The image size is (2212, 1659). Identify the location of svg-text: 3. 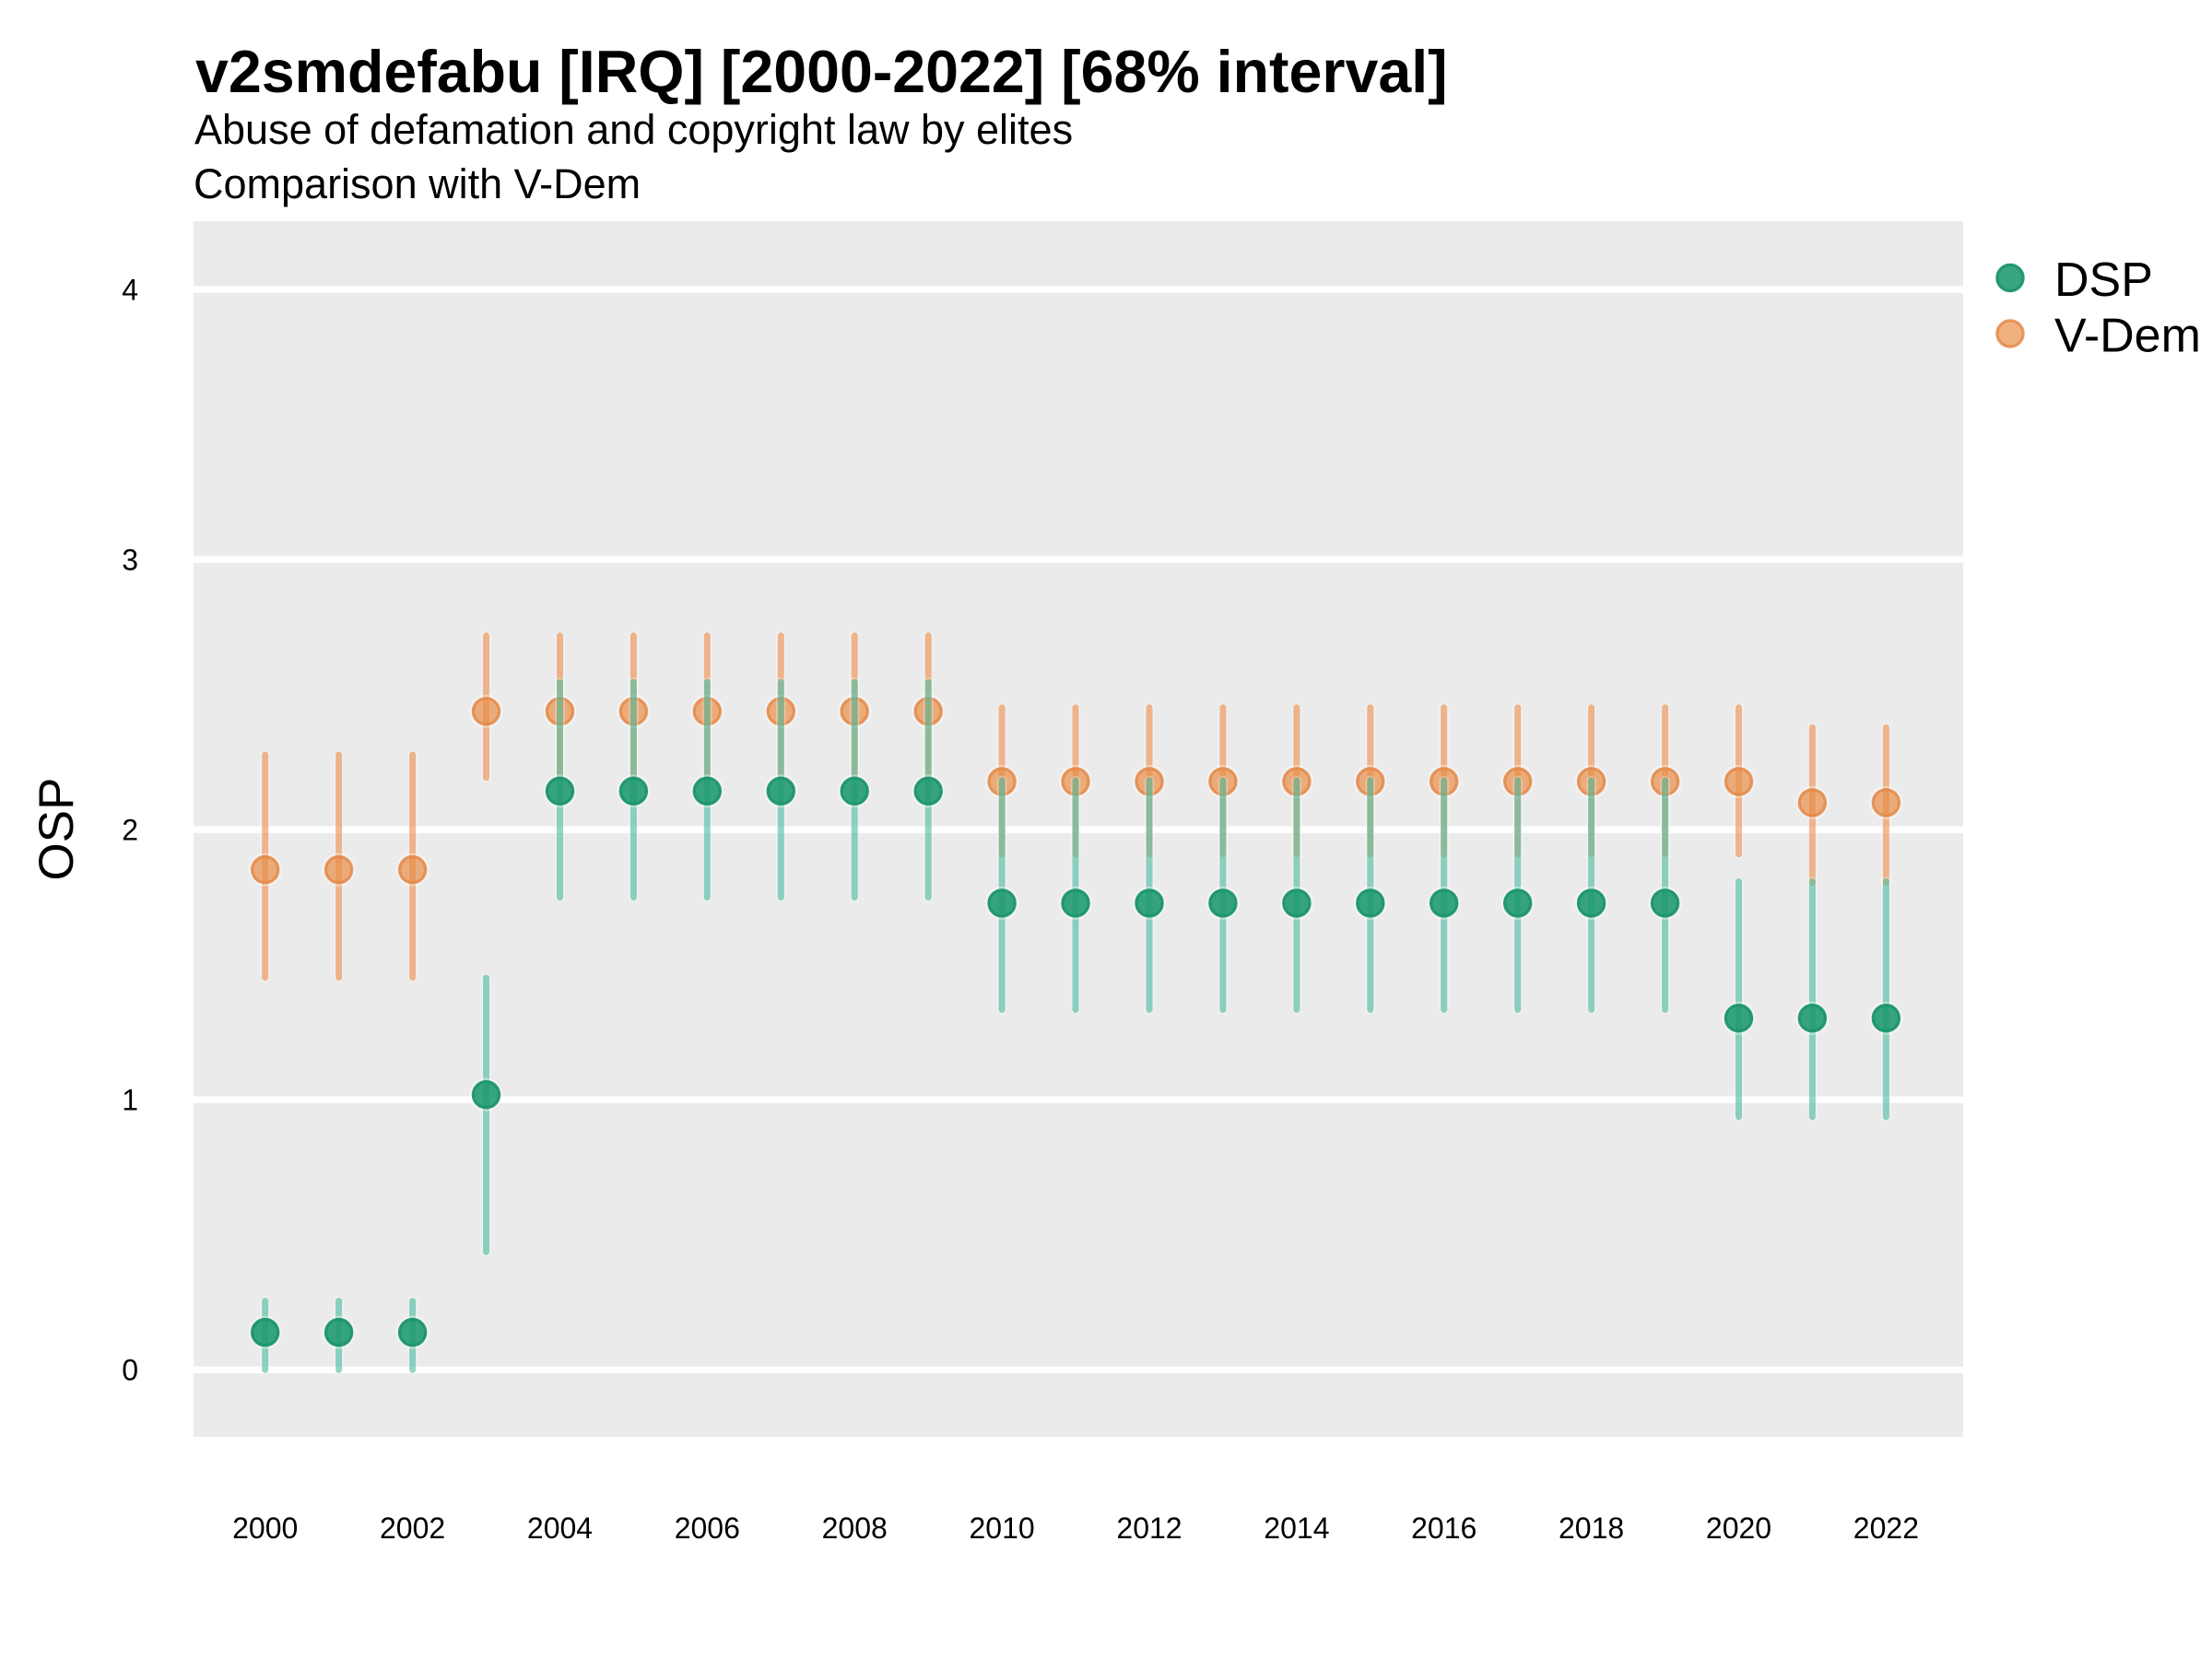
(130, 560).